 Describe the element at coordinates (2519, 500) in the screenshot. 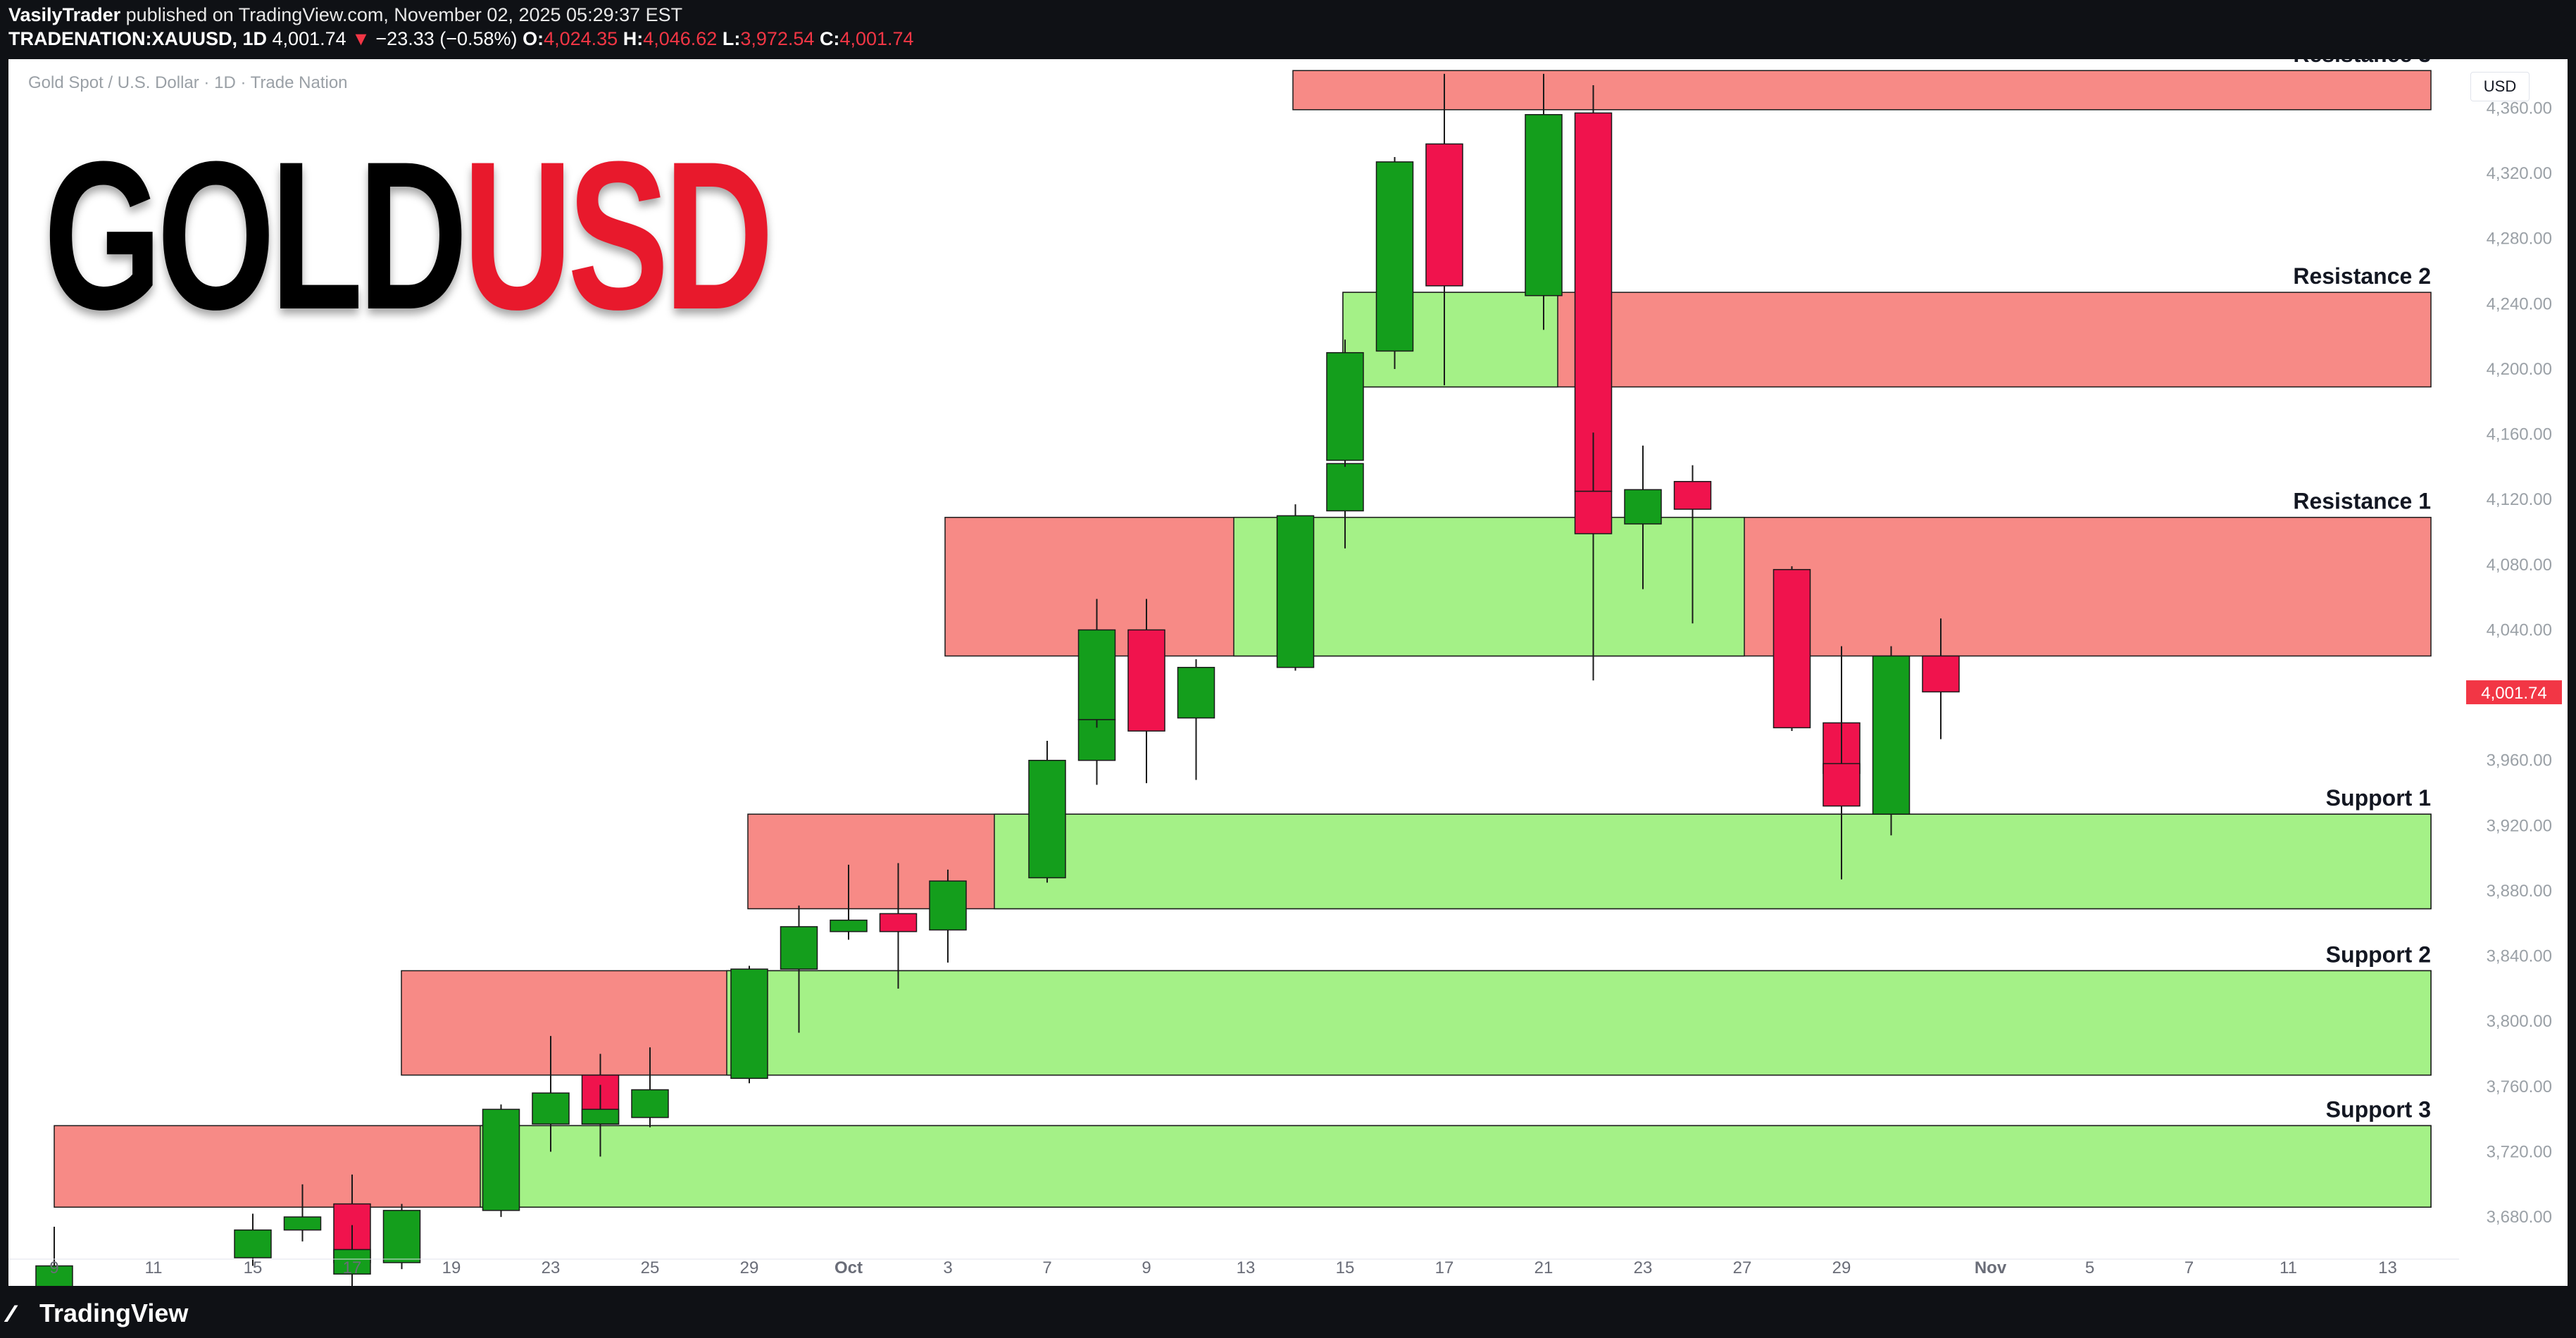

I see `y-tick-label: 4,120.00` at that location.